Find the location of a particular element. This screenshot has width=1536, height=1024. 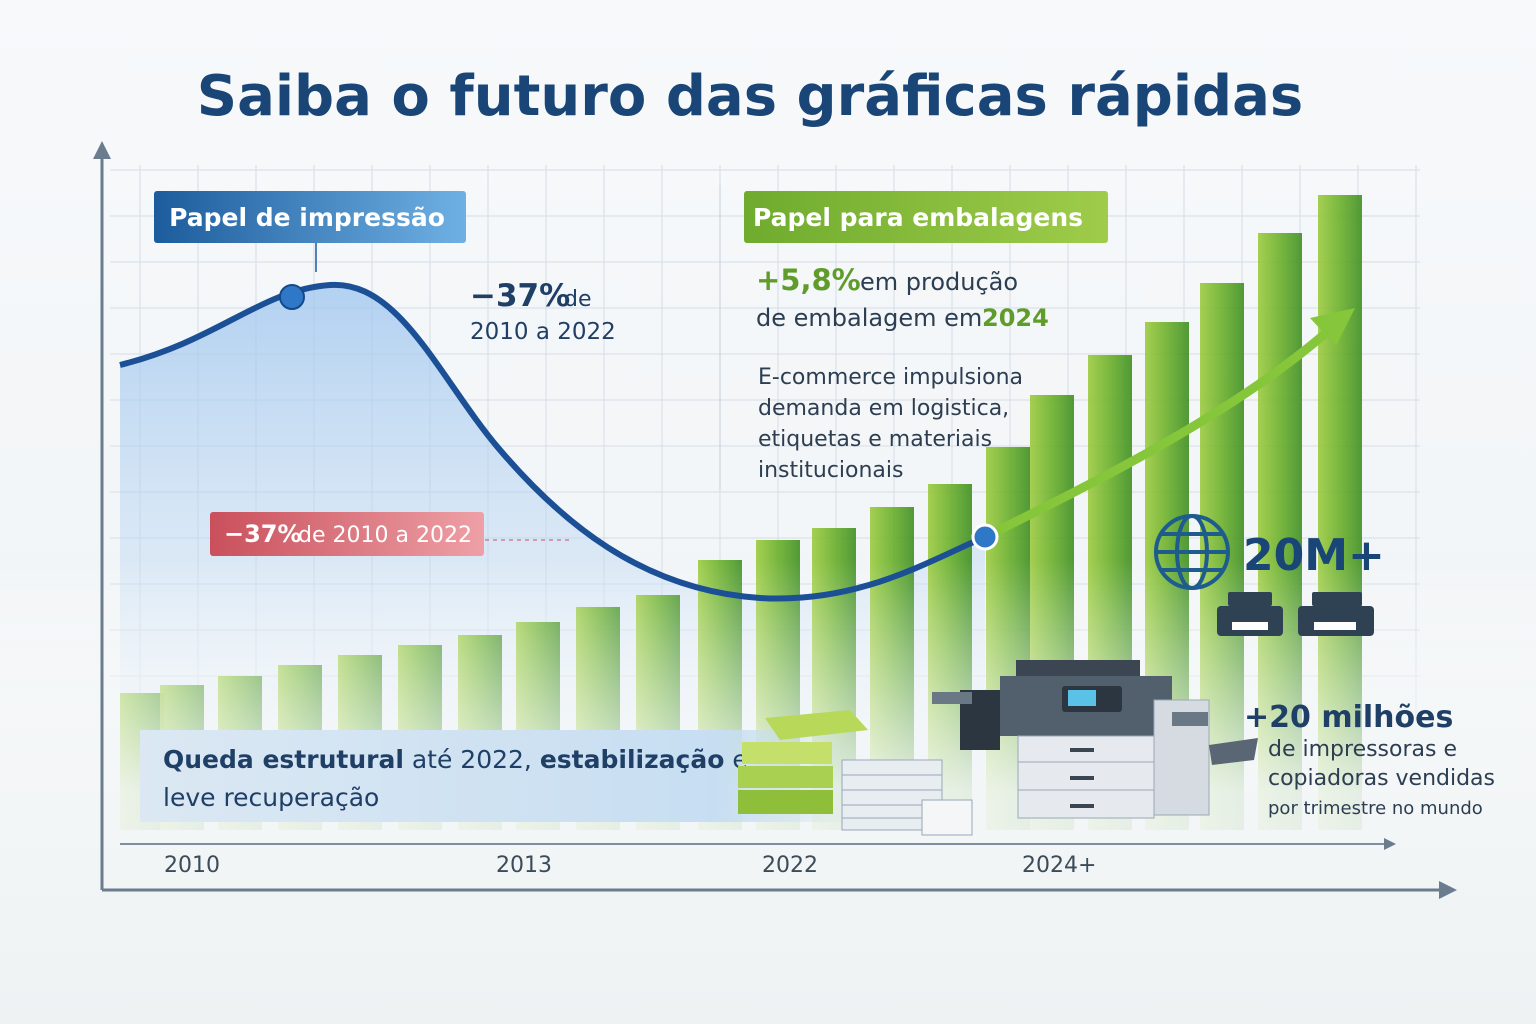

copier is located at coordinates (1095, 739).